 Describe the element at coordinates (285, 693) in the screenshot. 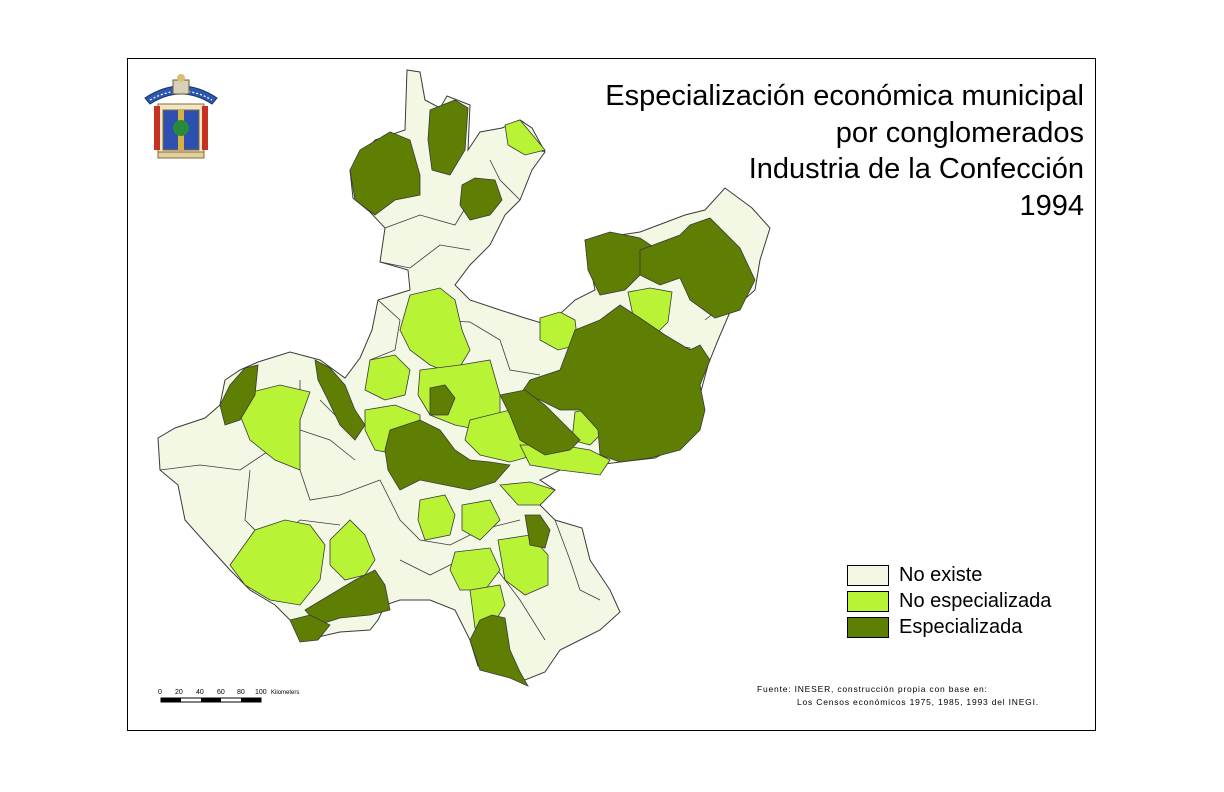

I see `scale-unit: Kilometers` at that location.